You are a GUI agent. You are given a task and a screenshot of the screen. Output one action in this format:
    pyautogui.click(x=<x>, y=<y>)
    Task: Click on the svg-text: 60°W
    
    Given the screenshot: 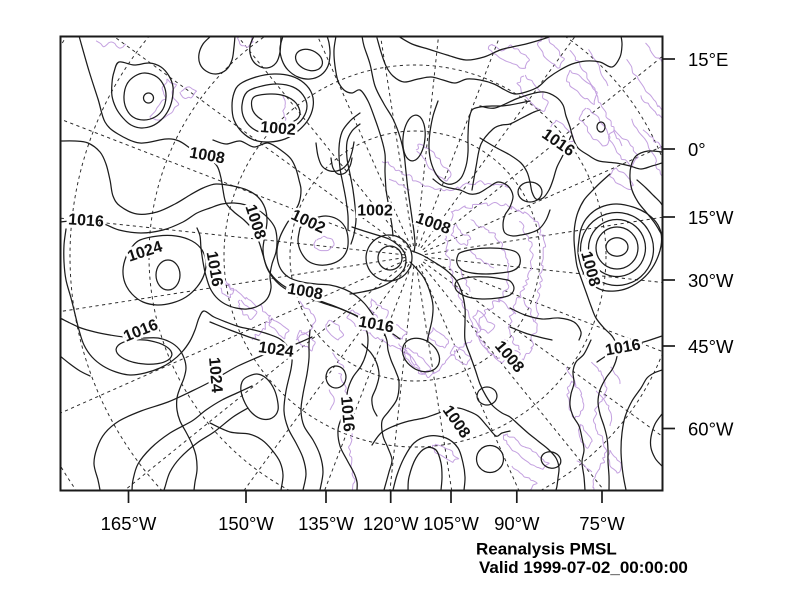 What is the action you would take?
    pyautogui.click(x=711, y=428)
    